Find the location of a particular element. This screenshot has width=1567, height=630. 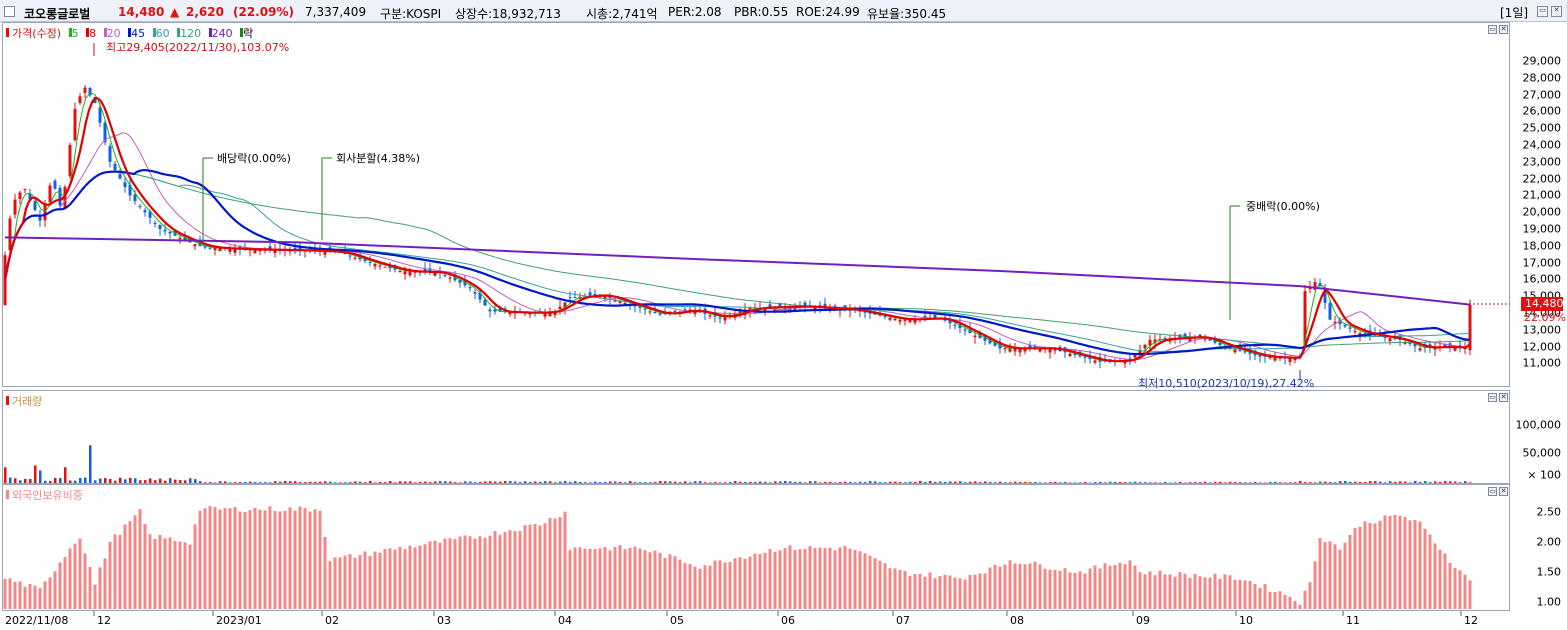

maximize-icon: ▭ is located at coordinates (1542, 11).